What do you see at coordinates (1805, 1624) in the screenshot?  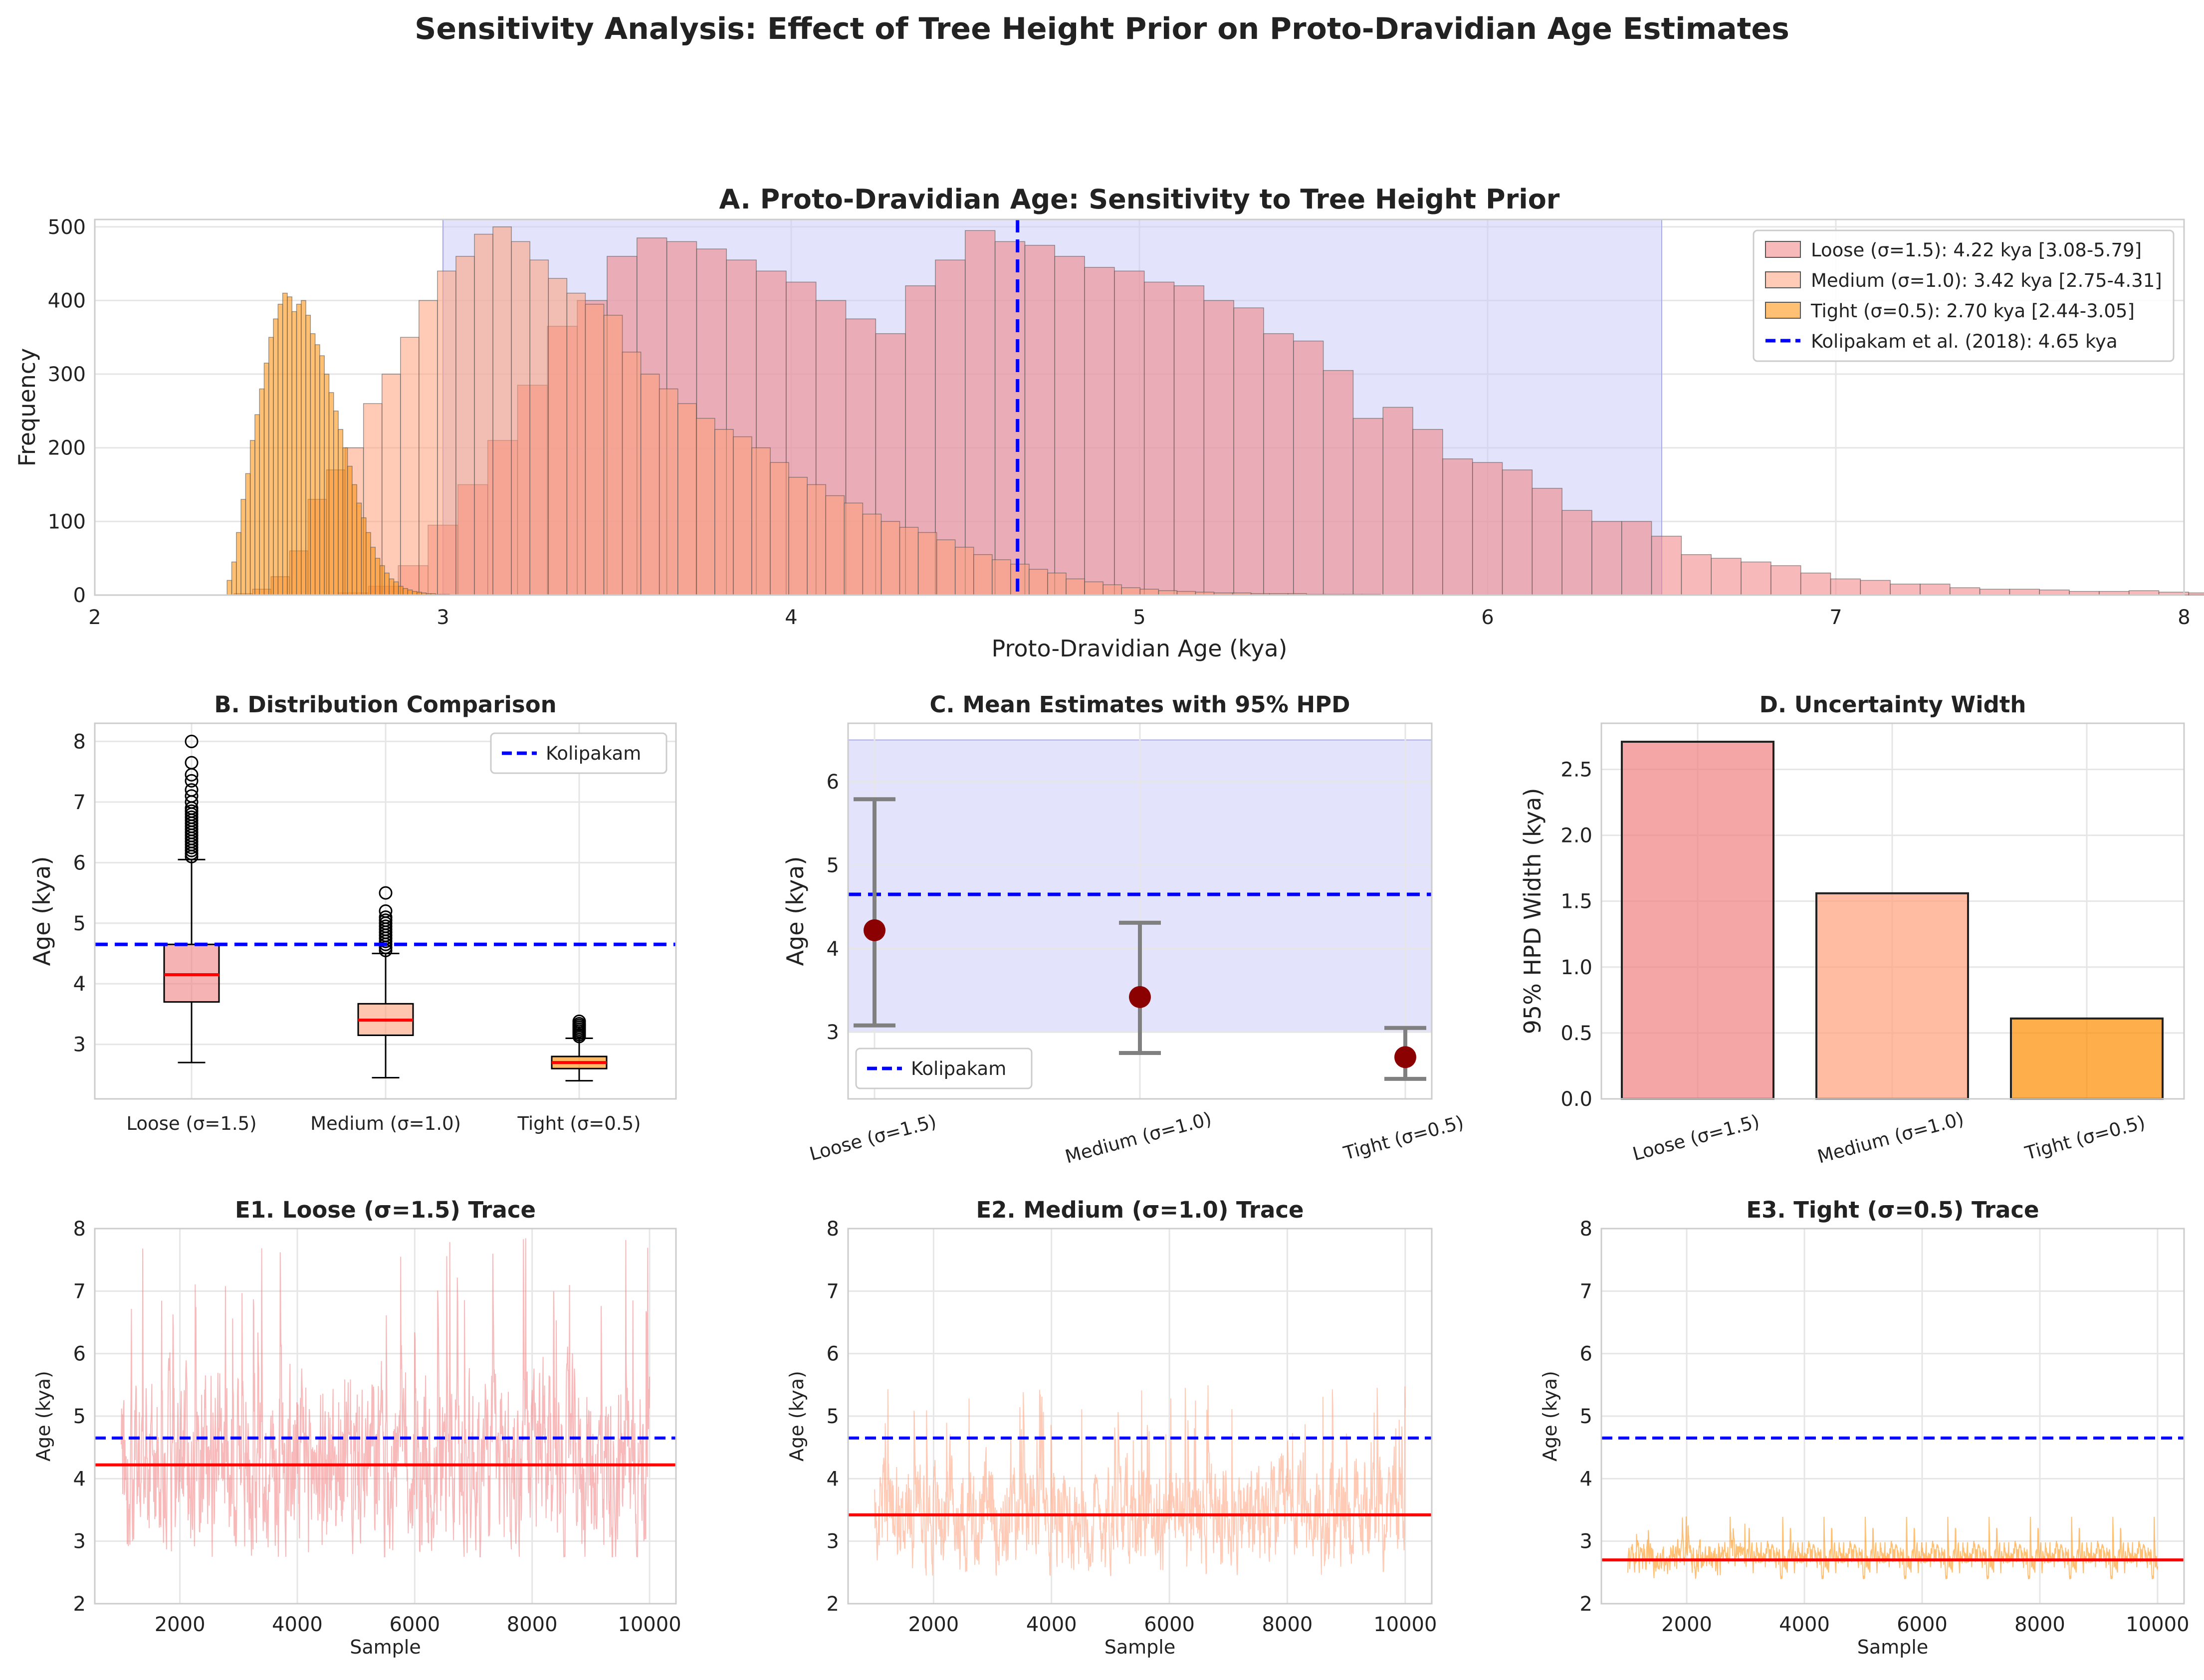 I see `e3-xtick-label: 4000` at bounding box center [1805, 1624].